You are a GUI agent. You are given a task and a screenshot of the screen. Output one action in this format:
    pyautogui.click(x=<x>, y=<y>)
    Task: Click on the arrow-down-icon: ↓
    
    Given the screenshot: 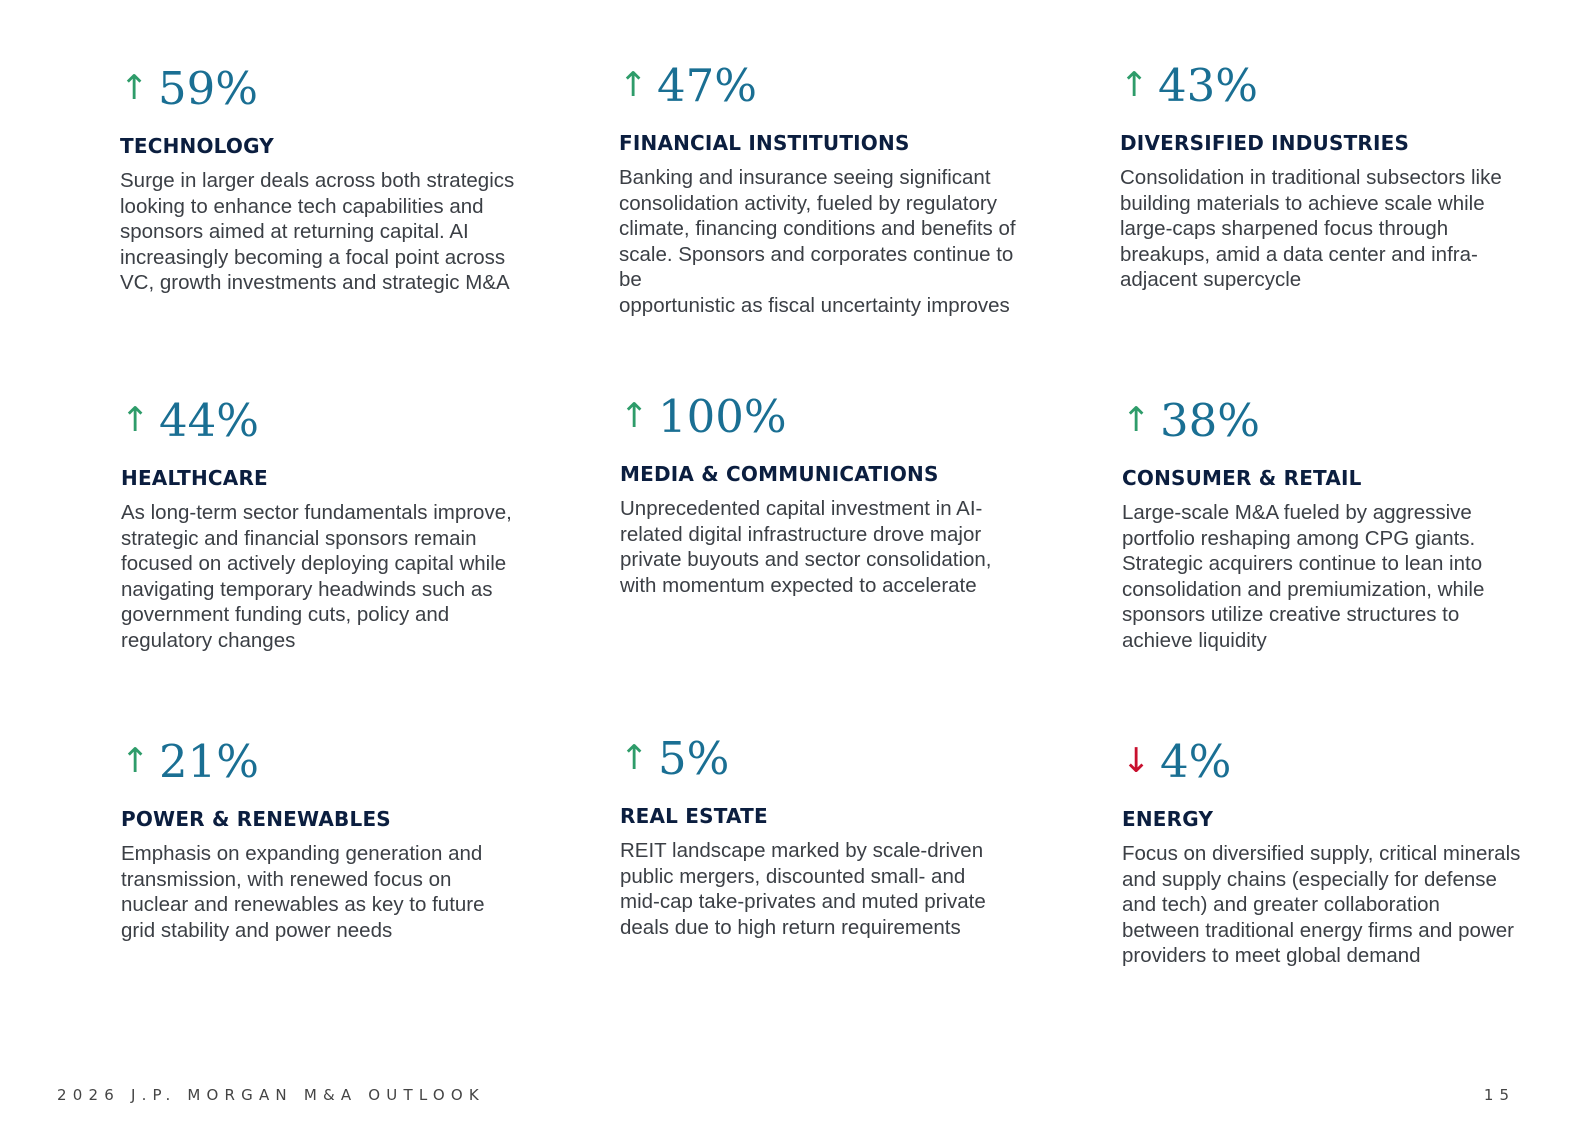 What is the action you would take?
    pyautogui.click(x=1136, y=761)
    